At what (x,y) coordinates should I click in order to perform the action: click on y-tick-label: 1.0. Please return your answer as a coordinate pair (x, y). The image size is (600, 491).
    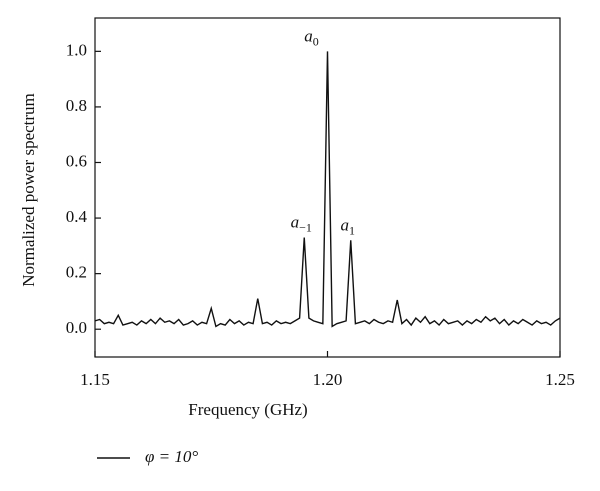
    Looking at the image, I should click on (76, 49).